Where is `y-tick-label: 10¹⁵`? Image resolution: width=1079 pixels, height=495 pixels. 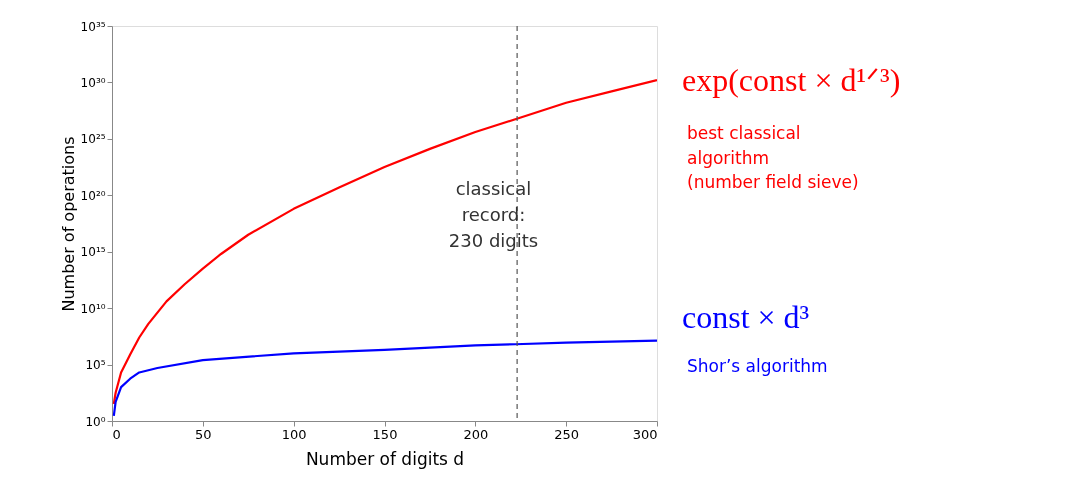 y-tick-label: 10¹⁵ is located at coordinates (93, 252).